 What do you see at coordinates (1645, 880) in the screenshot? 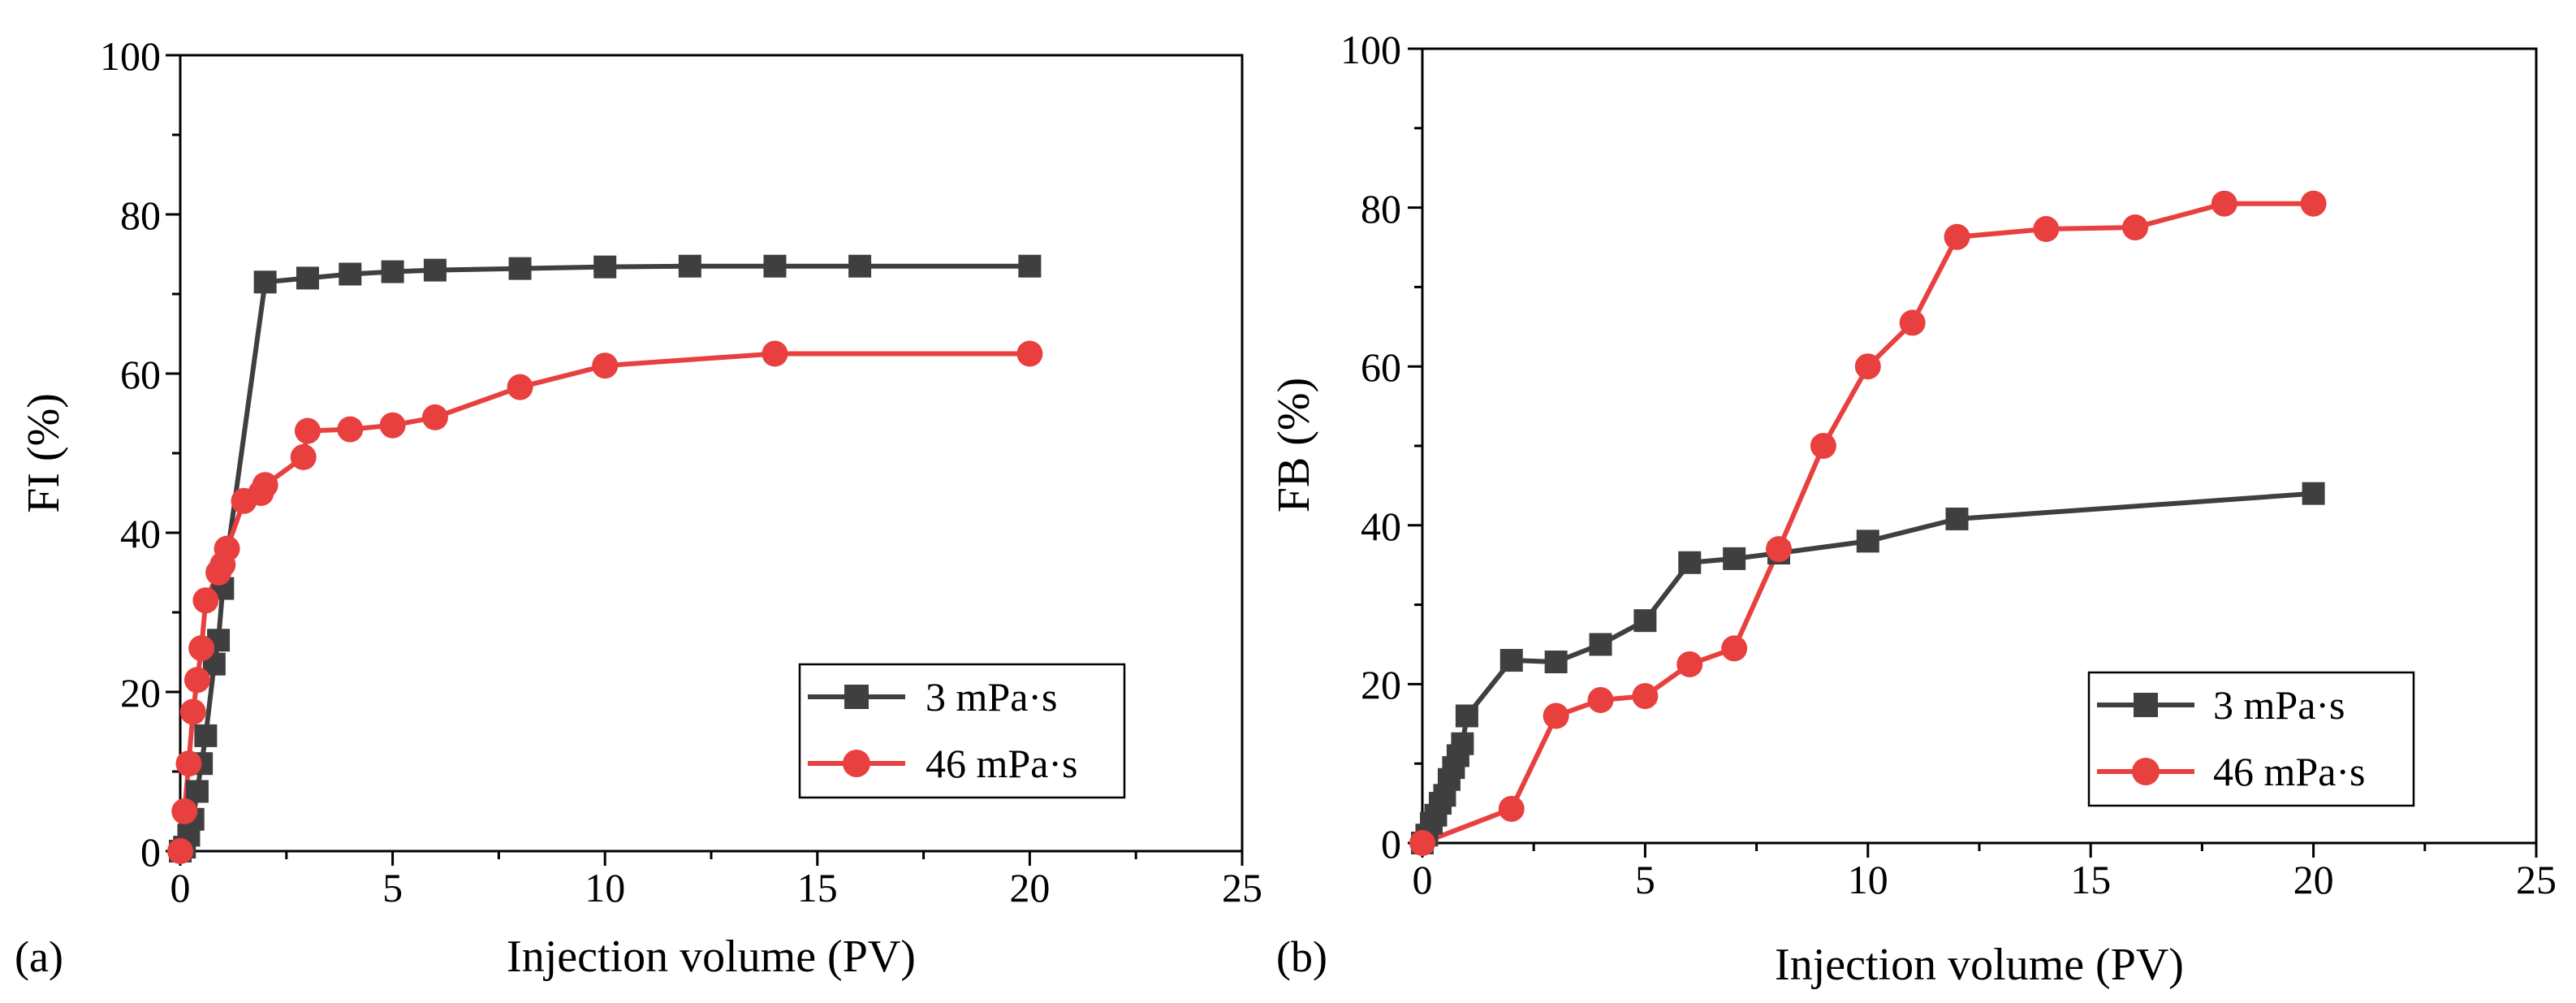
I see `panel-b-x-tick-label: 5` at bounding box center [1645, 880].